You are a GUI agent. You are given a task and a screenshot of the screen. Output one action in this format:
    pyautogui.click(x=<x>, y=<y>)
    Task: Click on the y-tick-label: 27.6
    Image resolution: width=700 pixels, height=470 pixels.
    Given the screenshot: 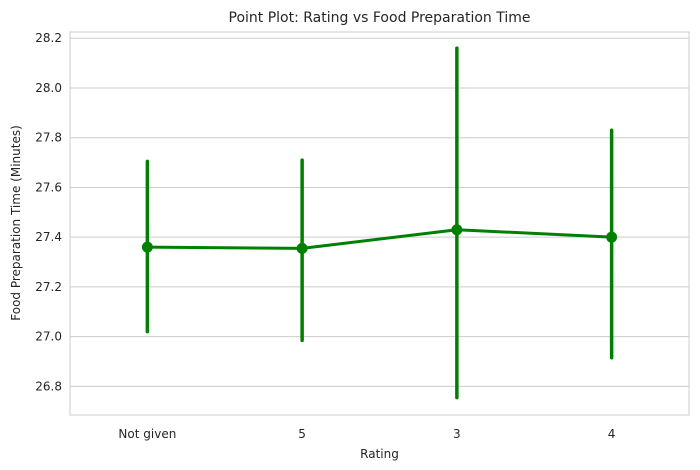 What is the action you would take?
    pyautogui.click(x=48, y=187)
    